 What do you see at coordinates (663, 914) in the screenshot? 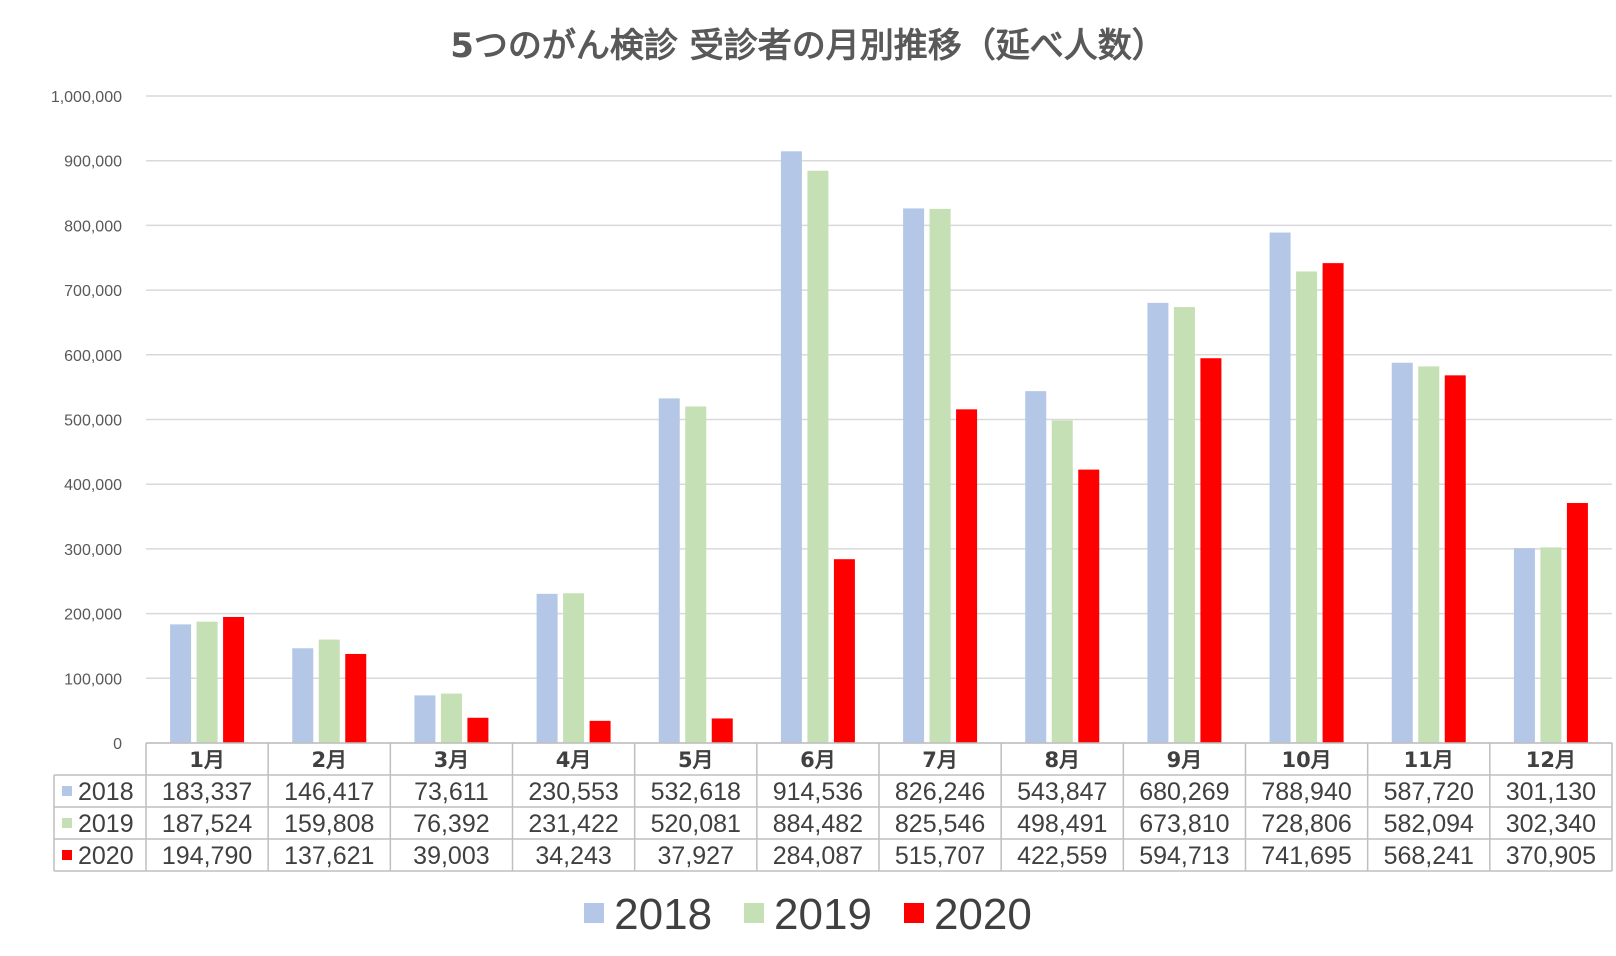
I see `legend-label: 2018` at bounding box center [663, 914].